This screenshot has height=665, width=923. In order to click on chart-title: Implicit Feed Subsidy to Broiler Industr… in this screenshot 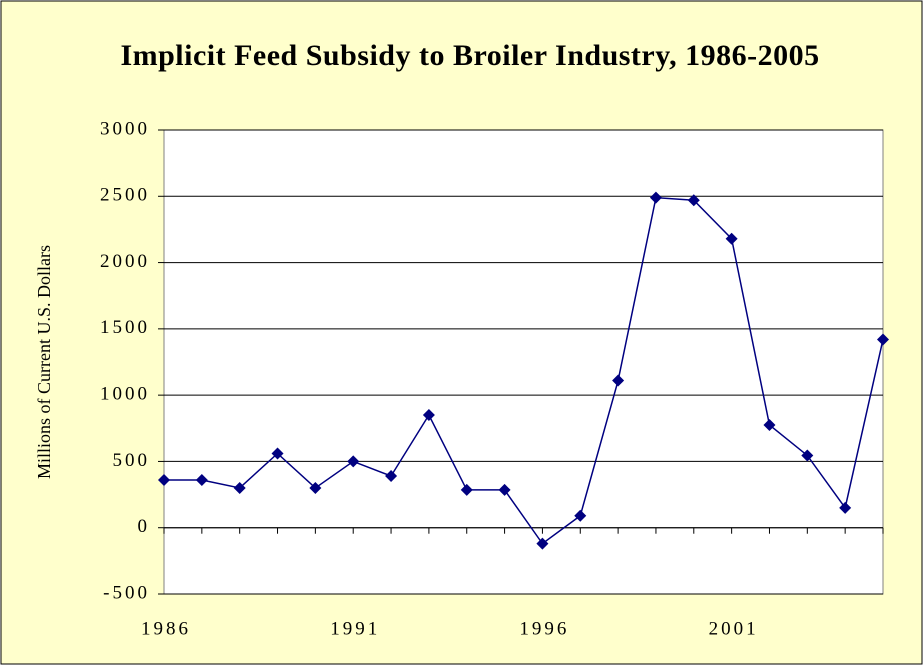, I will do `click(470, 55)`.